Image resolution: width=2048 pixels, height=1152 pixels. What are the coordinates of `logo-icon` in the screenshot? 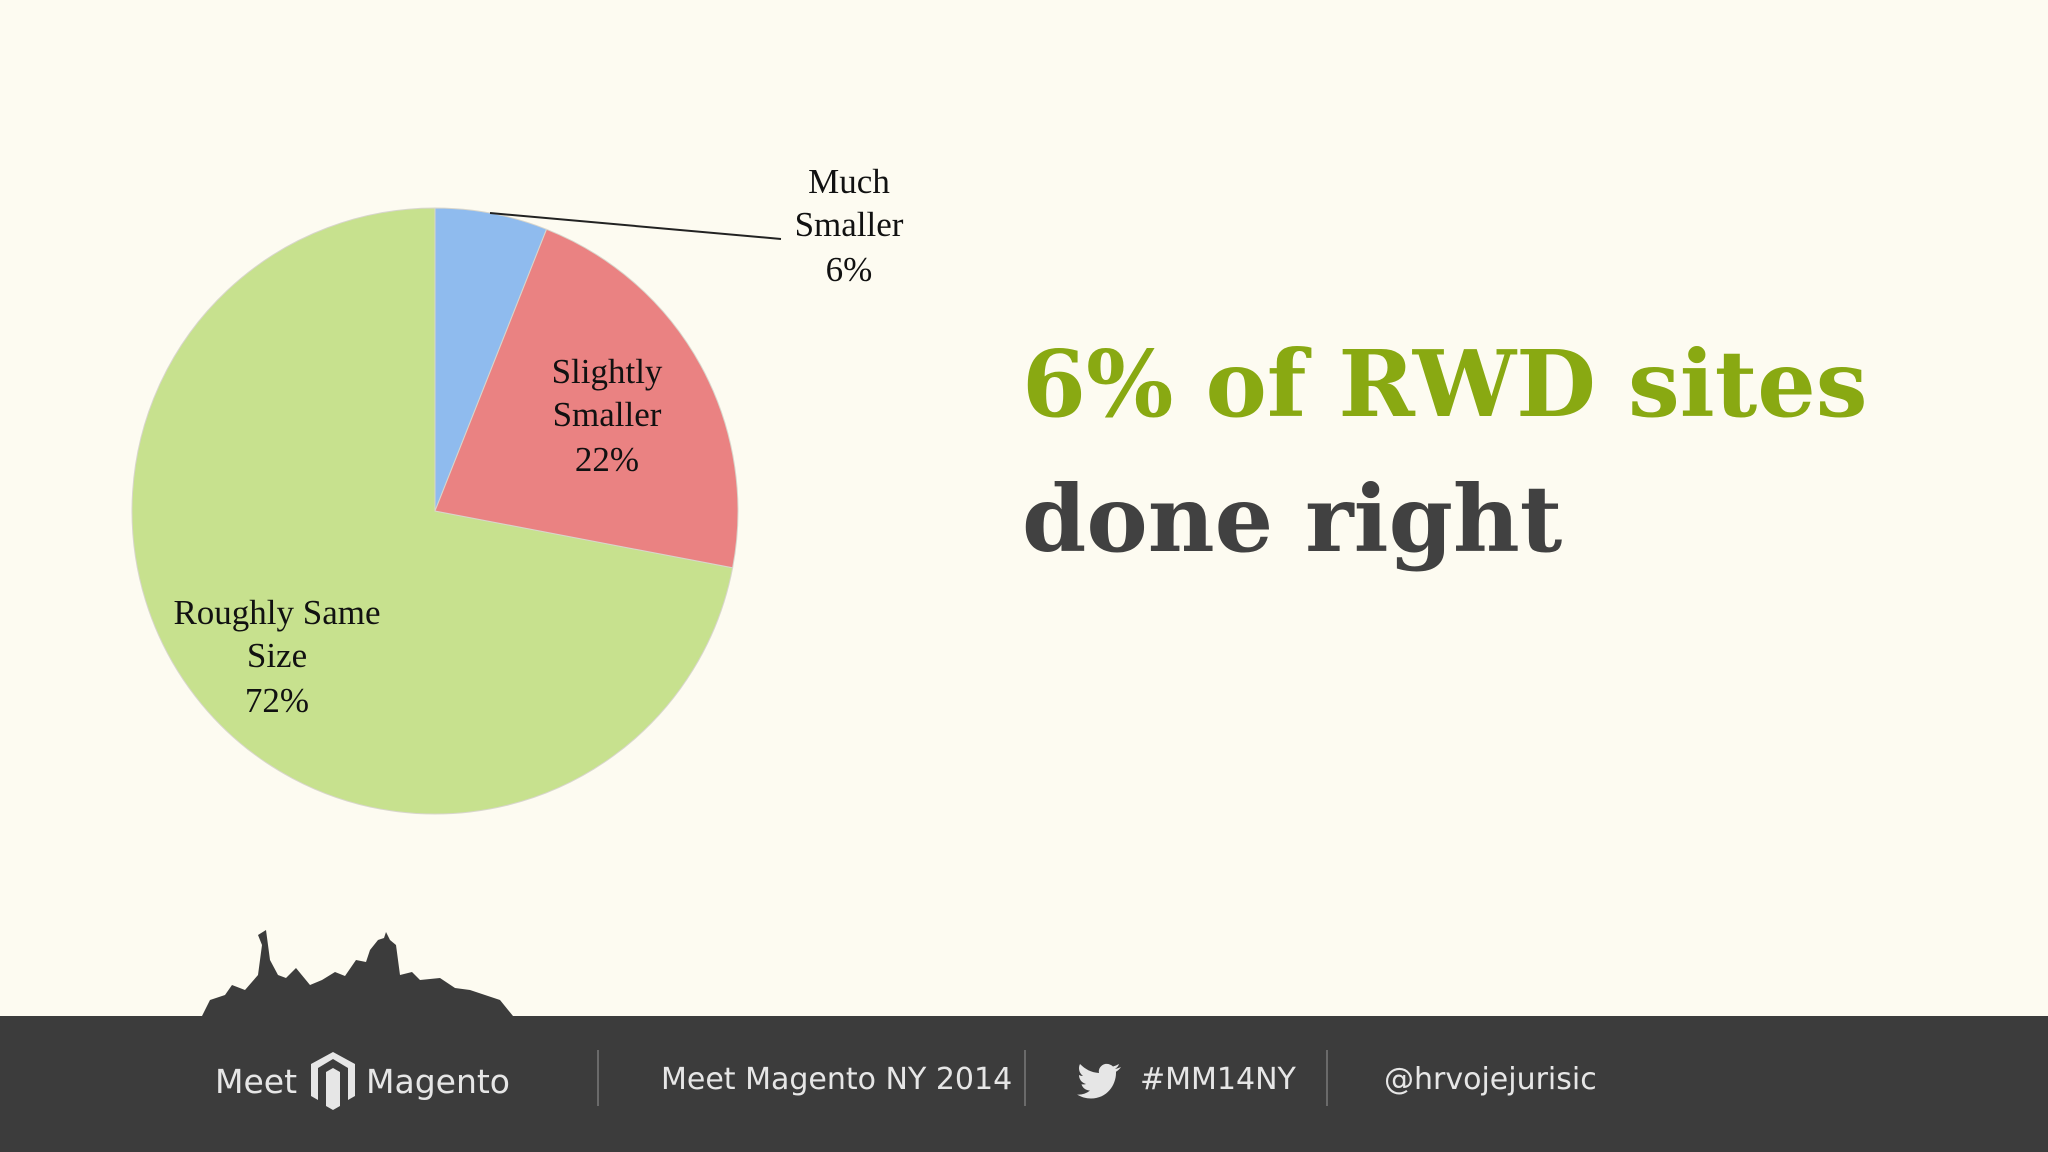 It's located at (333, 1081).